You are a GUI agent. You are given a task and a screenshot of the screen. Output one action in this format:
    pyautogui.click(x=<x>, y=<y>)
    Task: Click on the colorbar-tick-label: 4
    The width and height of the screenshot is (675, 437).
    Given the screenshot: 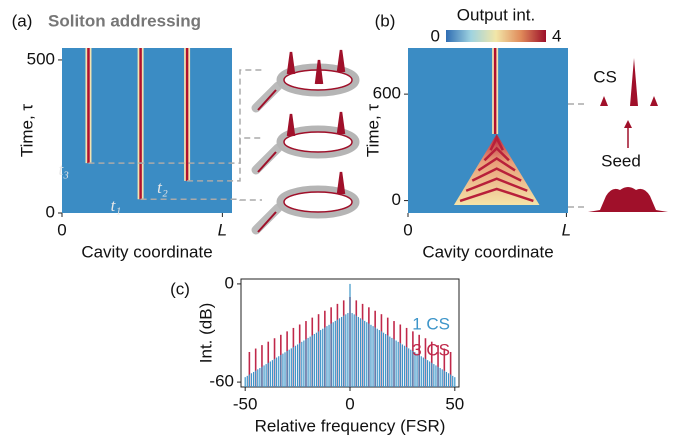 What is the action you would take?
    pyautogui.click(x=556, y=35)
    